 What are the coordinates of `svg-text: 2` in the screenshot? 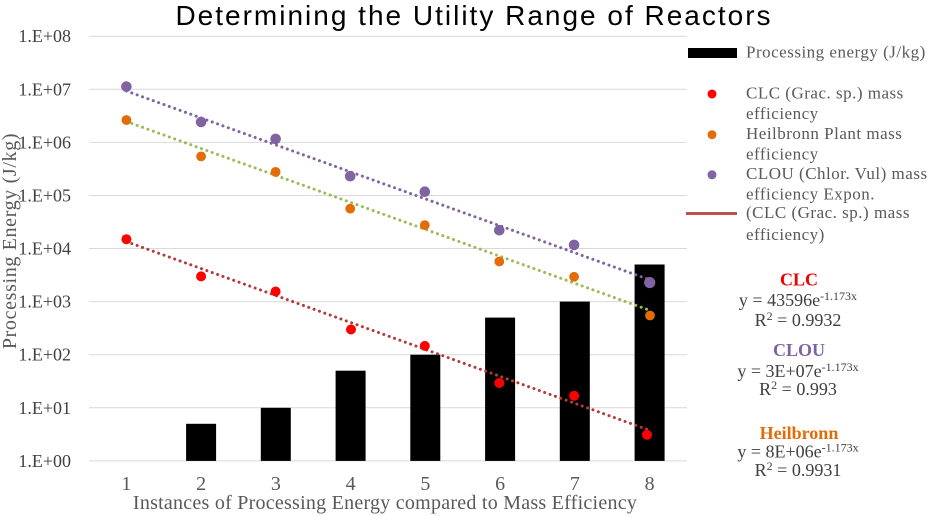 It's located at (201, 484).